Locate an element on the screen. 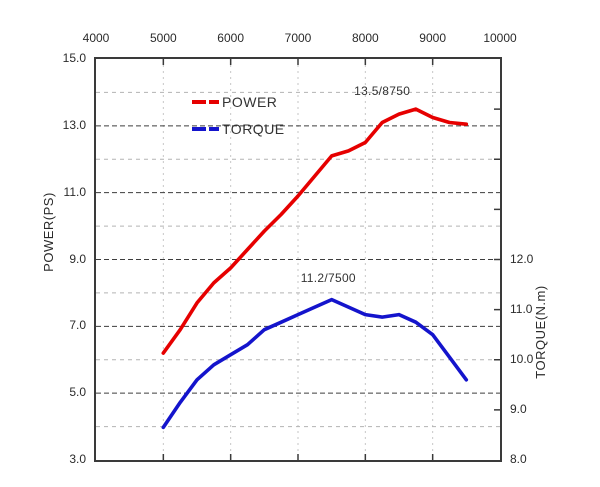  right-axis-tick-label: 10.0 is located at coordinates (522, 358).